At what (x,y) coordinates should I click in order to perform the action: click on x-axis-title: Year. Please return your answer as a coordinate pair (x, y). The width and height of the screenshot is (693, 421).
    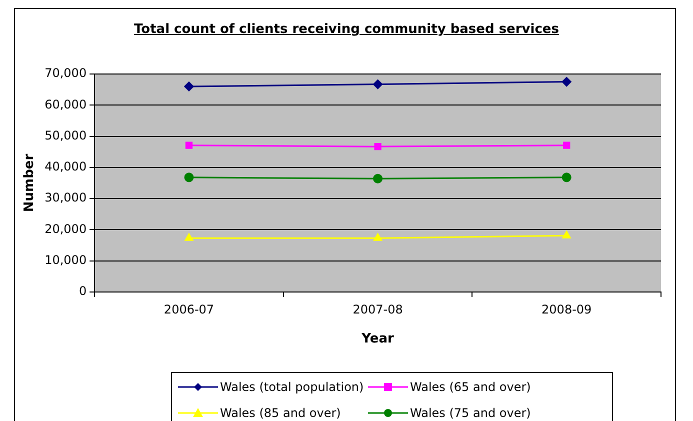
    Looking at the image, I should click on (377, 339).